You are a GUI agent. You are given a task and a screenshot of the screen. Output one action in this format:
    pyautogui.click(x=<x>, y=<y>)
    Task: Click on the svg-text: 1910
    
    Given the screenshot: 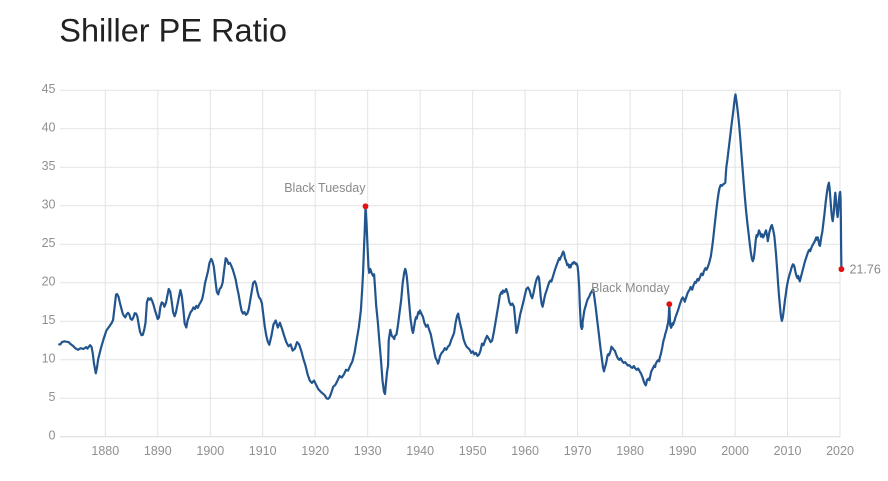 What is the action you would take?
    pyautogui.click(x=263, y=451)
    